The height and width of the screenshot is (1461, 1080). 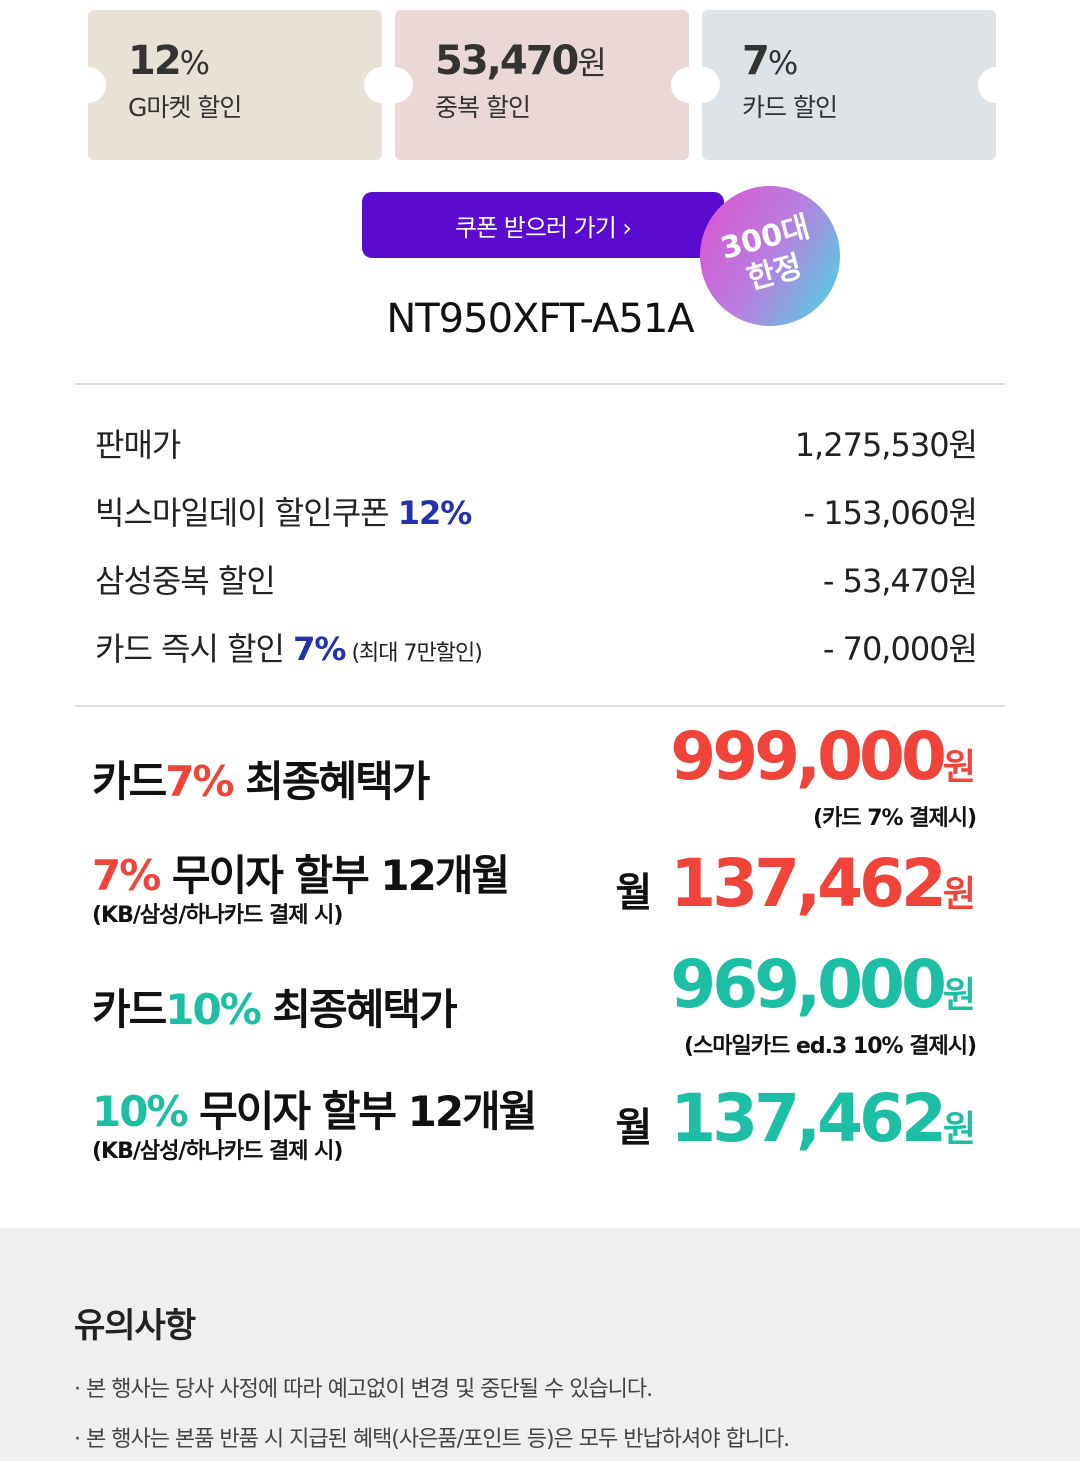 I want to click on card7-final-label: 카드7% 최종혜택가, so click(x=261, y=781).